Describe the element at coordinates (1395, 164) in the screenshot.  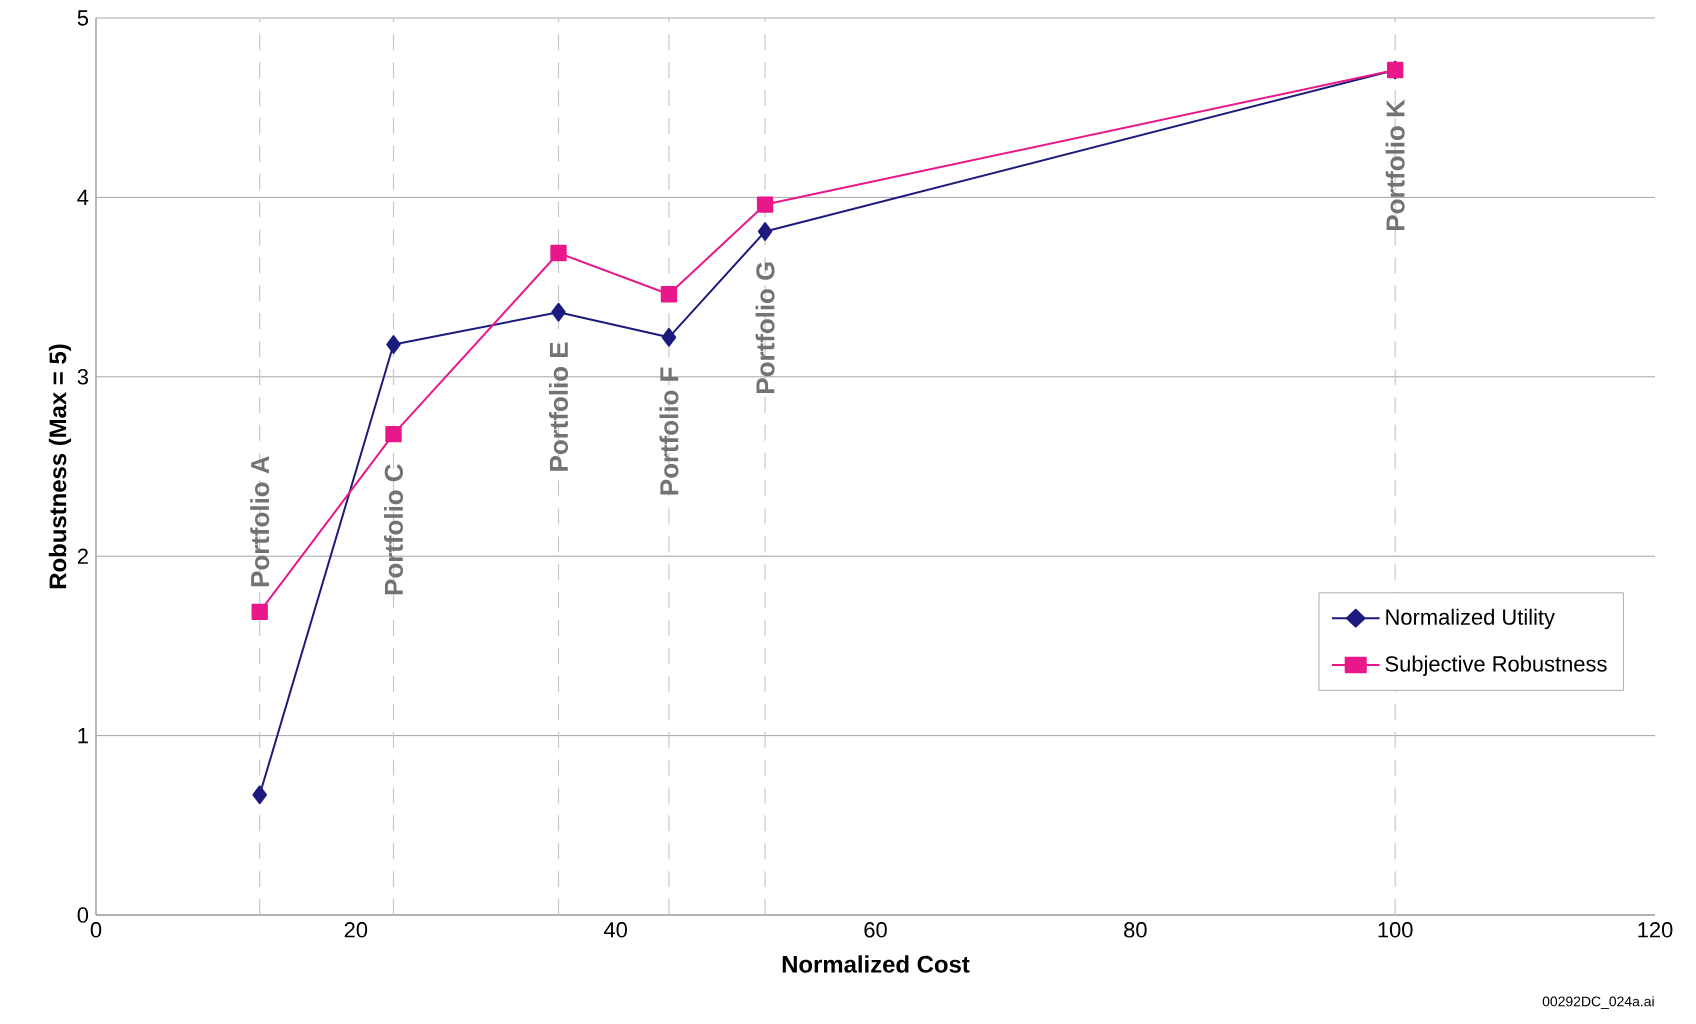
I see `ref-line-label: Portfolio K` at that location.